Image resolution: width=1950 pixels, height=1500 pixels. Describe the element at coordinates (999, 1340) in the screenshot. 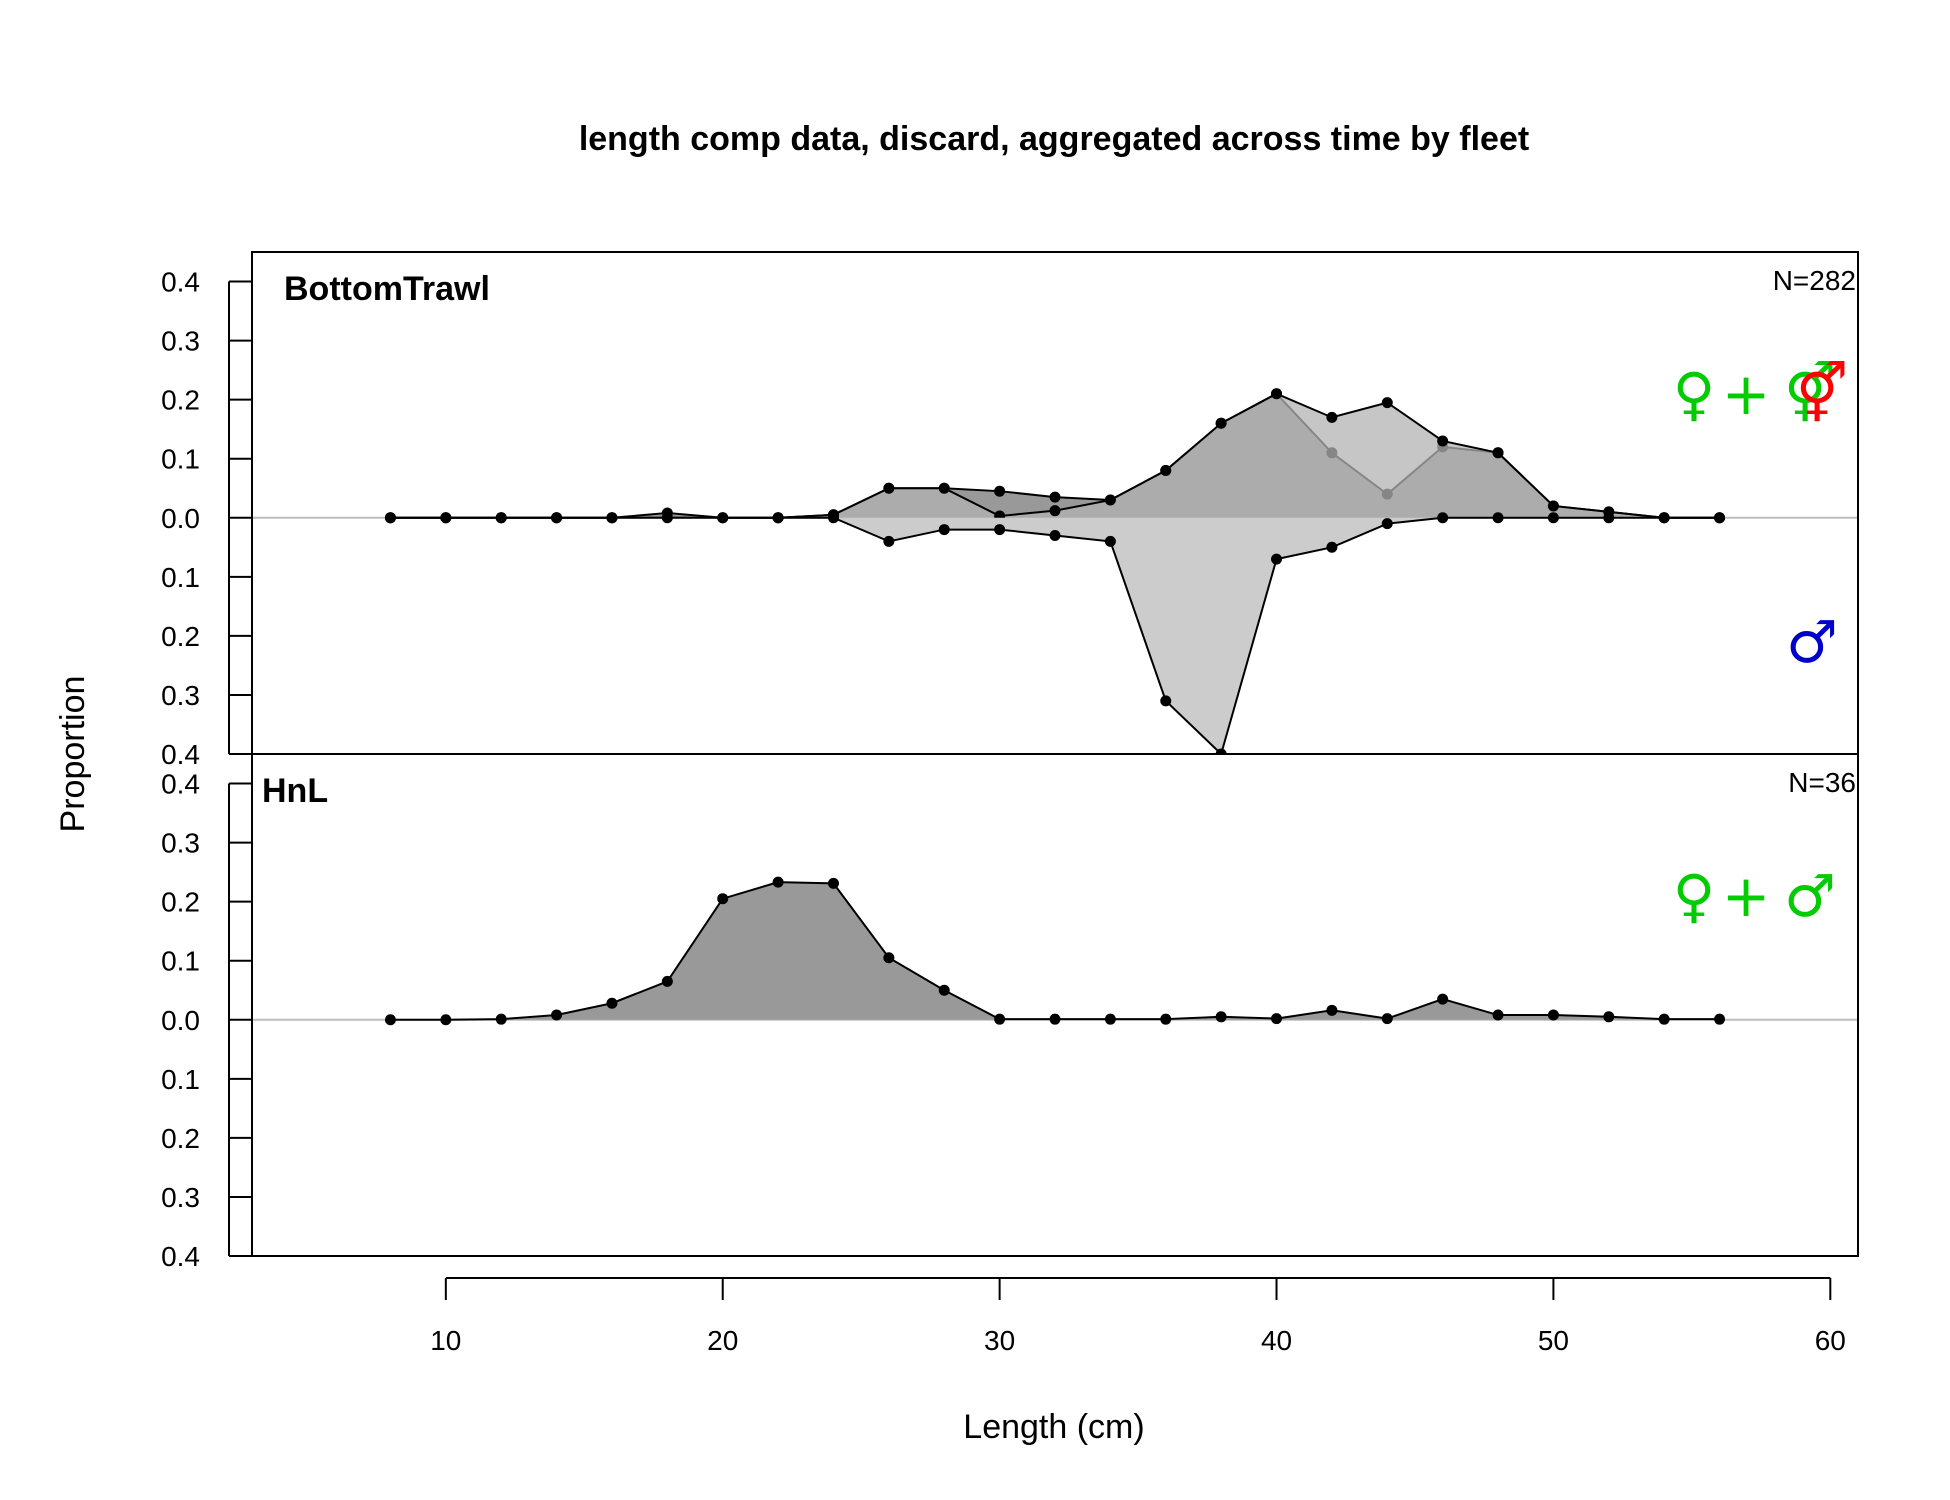

I see `x-tick-label: 30` at that location.